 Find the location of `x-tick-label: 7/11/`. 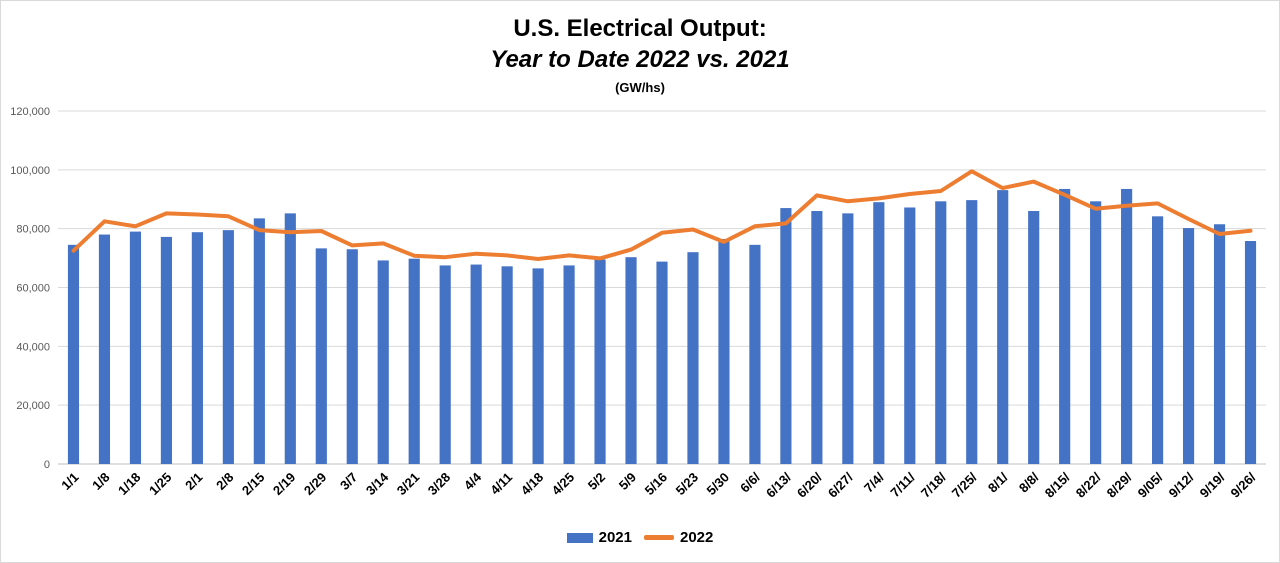

x-tick-label: 7/11/ is located at coordinates (902, 484).